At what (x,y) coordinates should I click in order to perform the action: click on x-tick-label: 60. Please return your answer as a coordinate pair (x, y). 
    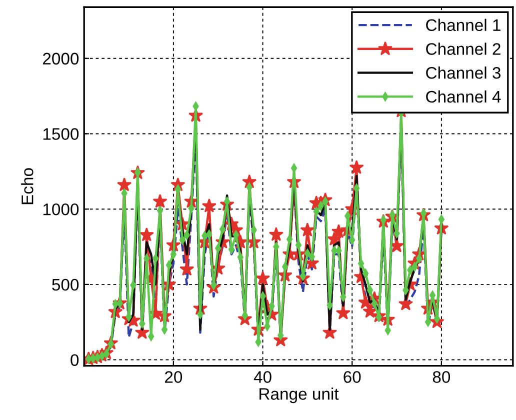
    Looking at the image, I should click on (352, 377).